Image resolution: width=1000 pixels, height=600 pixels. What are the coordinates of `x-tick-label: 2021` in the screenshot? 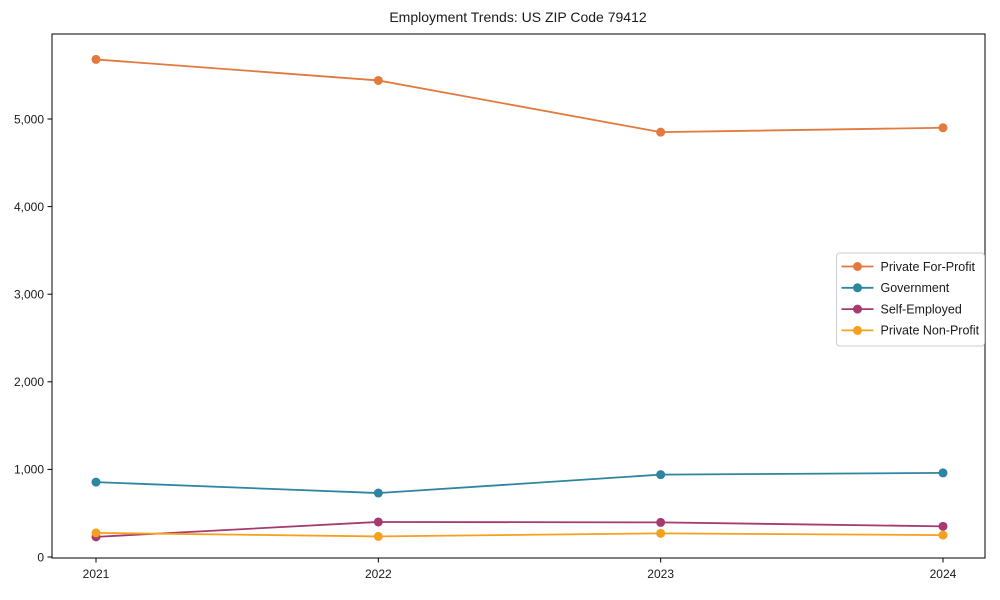 It's located at (96, 574).